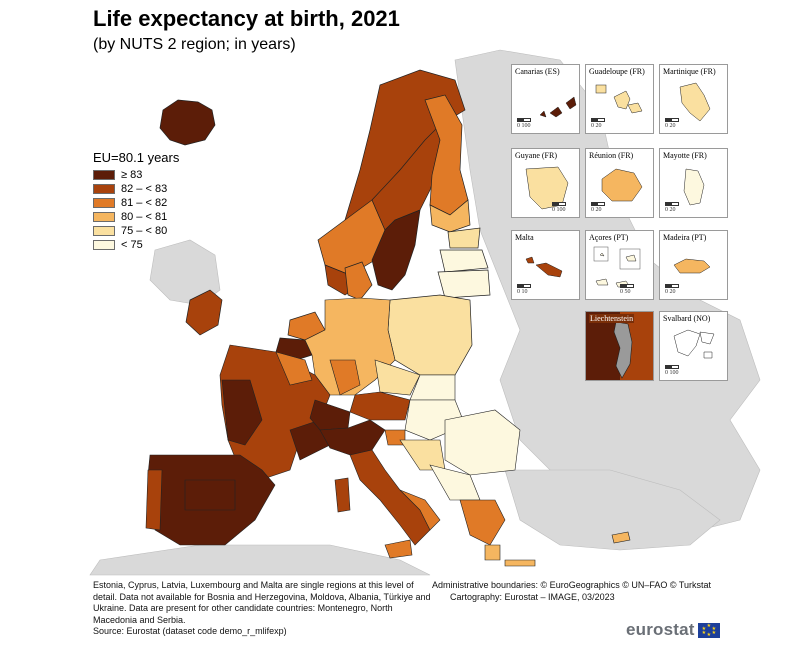 This screenshot has width=805, height=650. I want to click on map-title: Life expectancy at birth, 2021, so click(246, 18).